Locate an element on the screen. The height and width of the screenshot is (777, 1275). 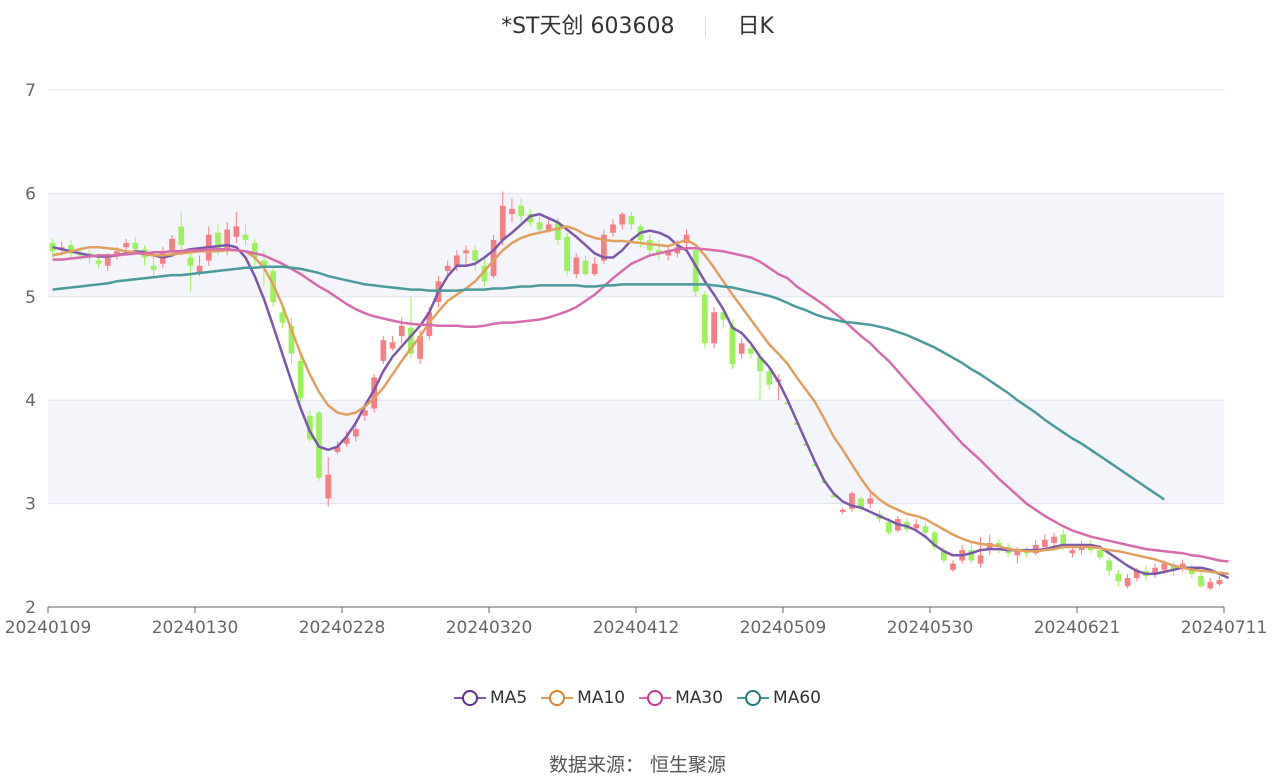
chart-title: *ST天创 603608 日K is located at coordinates (637, 24).